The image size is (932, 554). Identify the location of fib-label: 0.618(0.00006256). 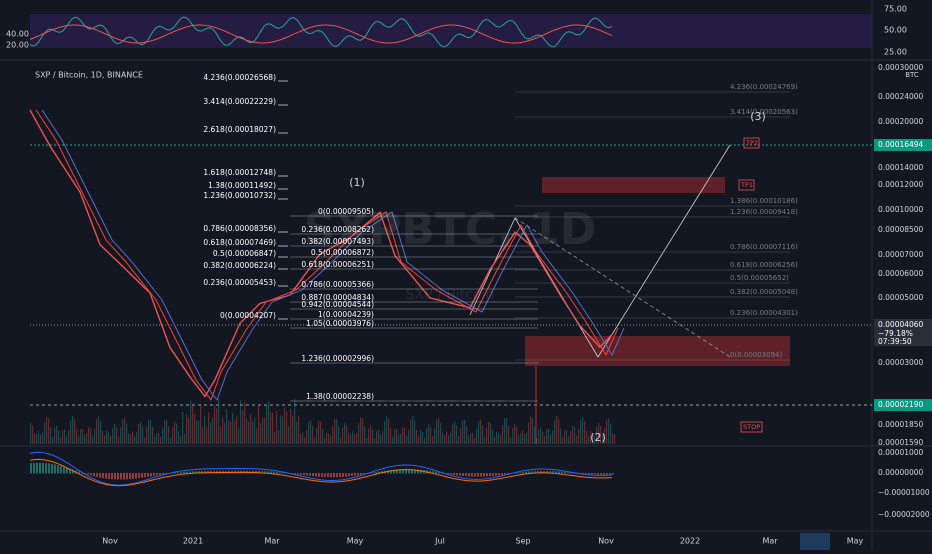
(764, 265).